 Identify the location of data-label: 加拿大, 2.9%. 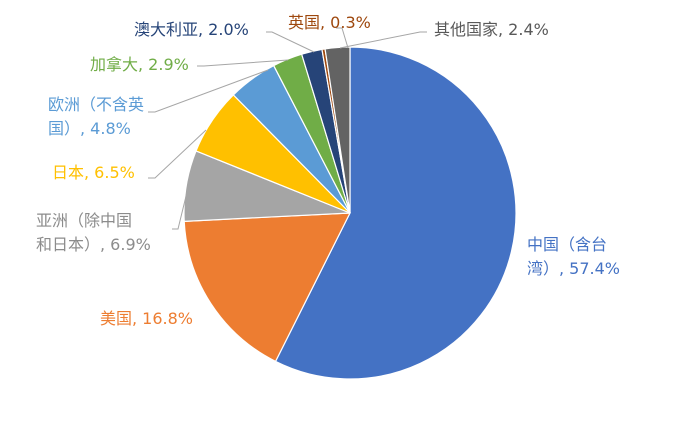
(139, 64).